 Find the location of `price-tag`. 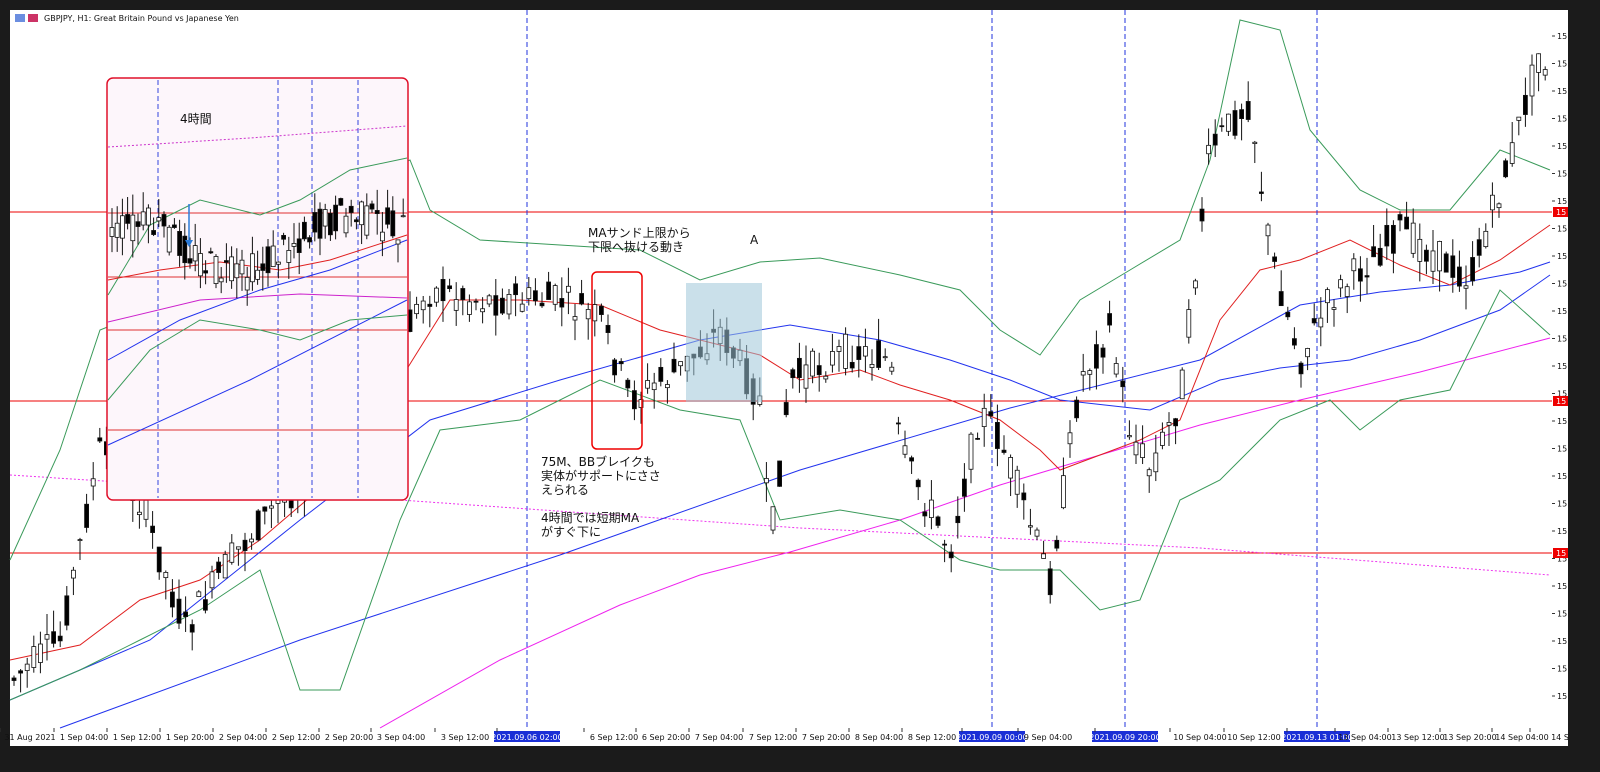

price-tag is located at coordinates (1560, 212).